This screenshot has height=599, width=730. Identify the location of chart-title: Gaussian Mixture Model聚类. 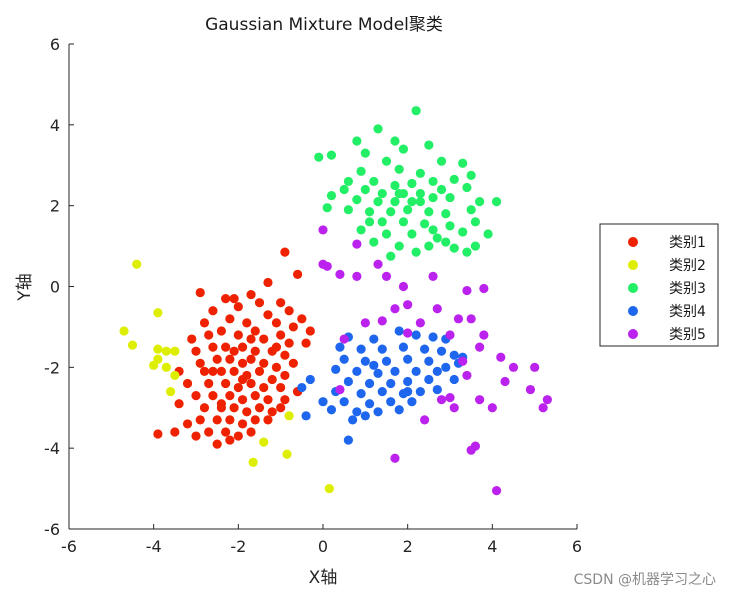
(324, 25).